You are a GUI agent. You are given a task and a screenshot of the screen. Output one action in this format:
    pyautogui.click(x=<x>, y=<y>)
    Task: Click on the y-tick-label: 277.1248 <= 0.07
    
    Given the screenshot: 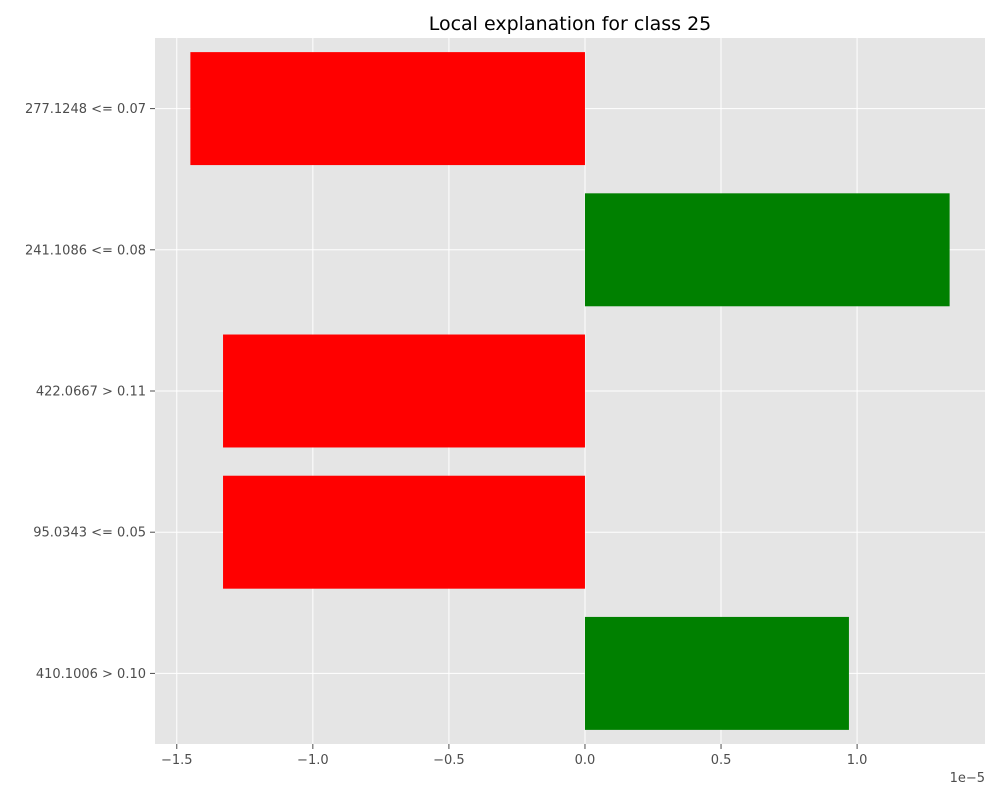 What is the action you would take?
    pyautogui.click(x=85, y=109)
    